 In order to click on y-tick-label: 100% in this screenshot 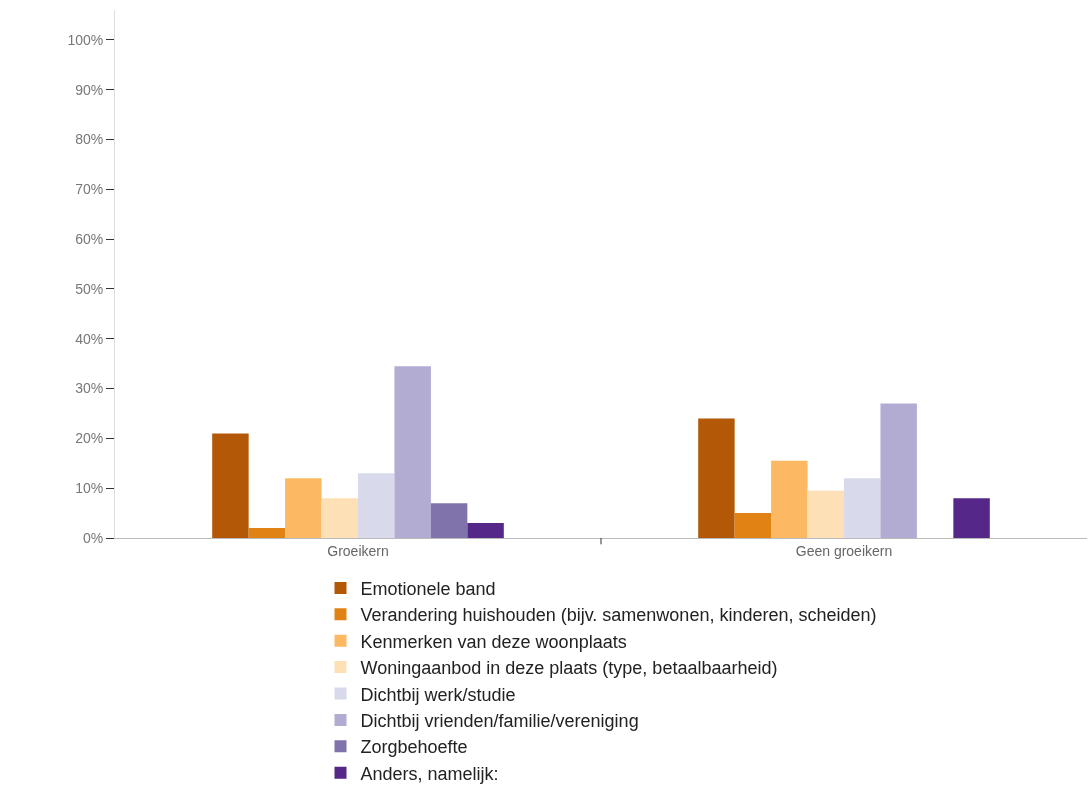, I will do `click(85, 39)`.